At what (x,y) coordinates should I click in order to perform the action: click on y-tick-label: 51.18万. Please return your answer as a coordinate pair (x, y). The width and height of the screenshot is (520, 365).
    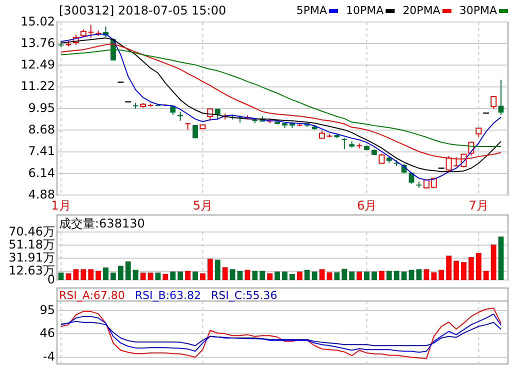
    Looking at the image, I should click on (31, 244).